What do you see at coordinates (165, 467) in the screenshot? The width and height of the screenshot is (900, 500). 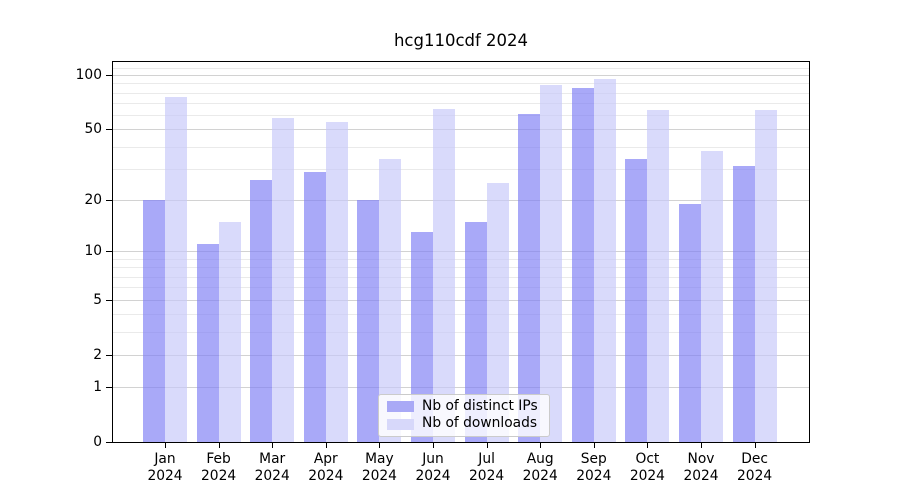 I see `x-tick-label-jan: Jan 2024` at bounding box center [165, 467].